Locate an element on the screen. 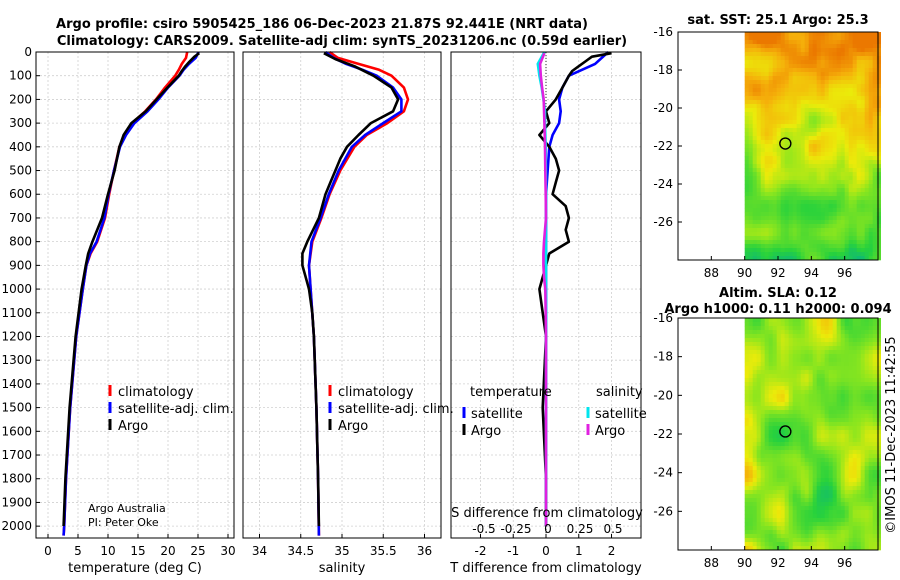 Image resolution: width=900 pixels, height=580 pixels. sla-map-title2: Argo h1000: 0.11 h2000: 0.094 is located at coordinates (777, 309).